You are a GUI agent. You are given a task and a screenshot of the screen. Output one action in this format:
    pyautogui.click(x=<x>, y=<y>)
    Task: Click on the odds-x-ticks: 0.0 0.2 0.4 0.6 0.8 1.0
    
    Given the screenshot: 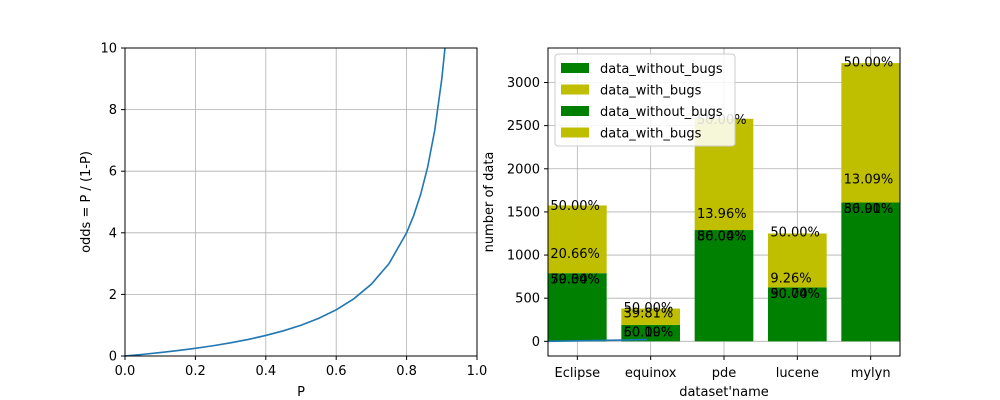 What is the action you would take?
    pyautogui.click(x=301, y=367)
    